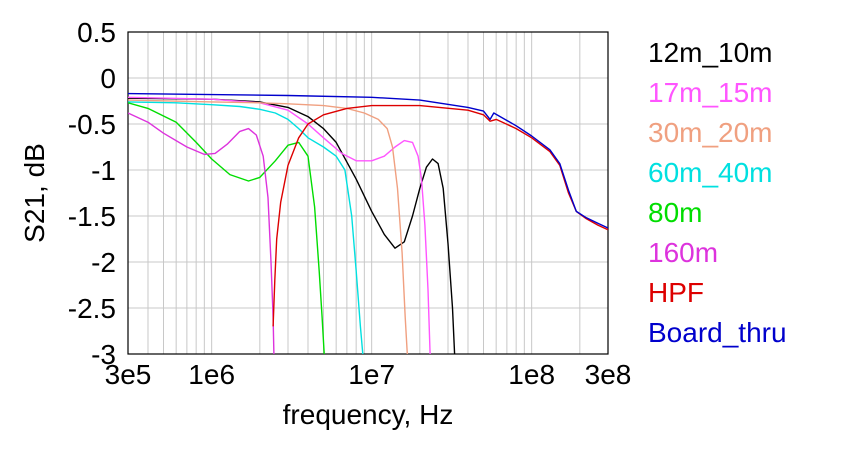 This screenshot has width=850, height=454. I want to click on series-line-80m, so click(226, 228).